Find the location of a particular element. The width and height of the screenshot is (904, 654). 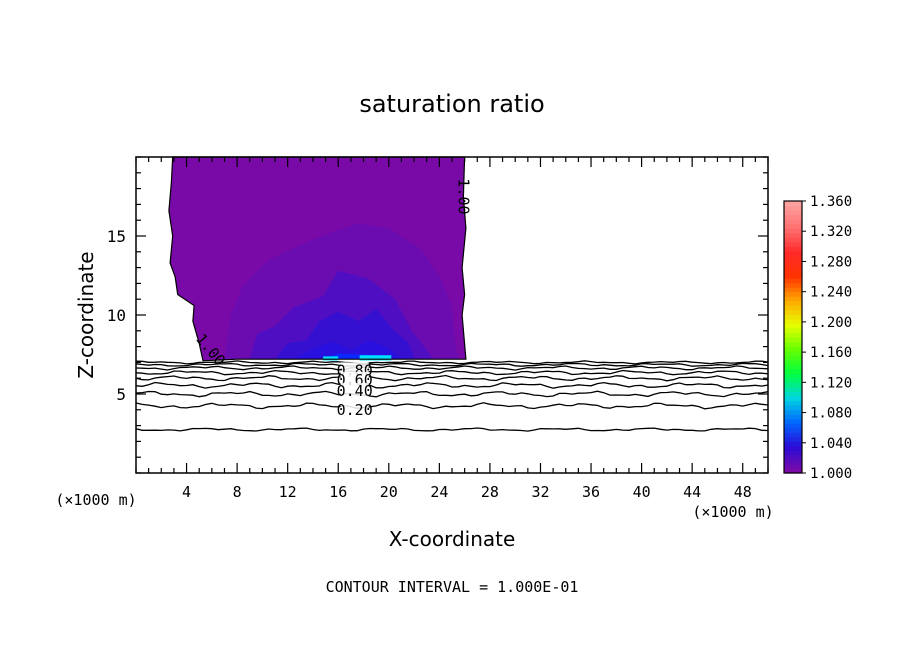

x-tick-label: 20 is located at coordinates (389, 492).